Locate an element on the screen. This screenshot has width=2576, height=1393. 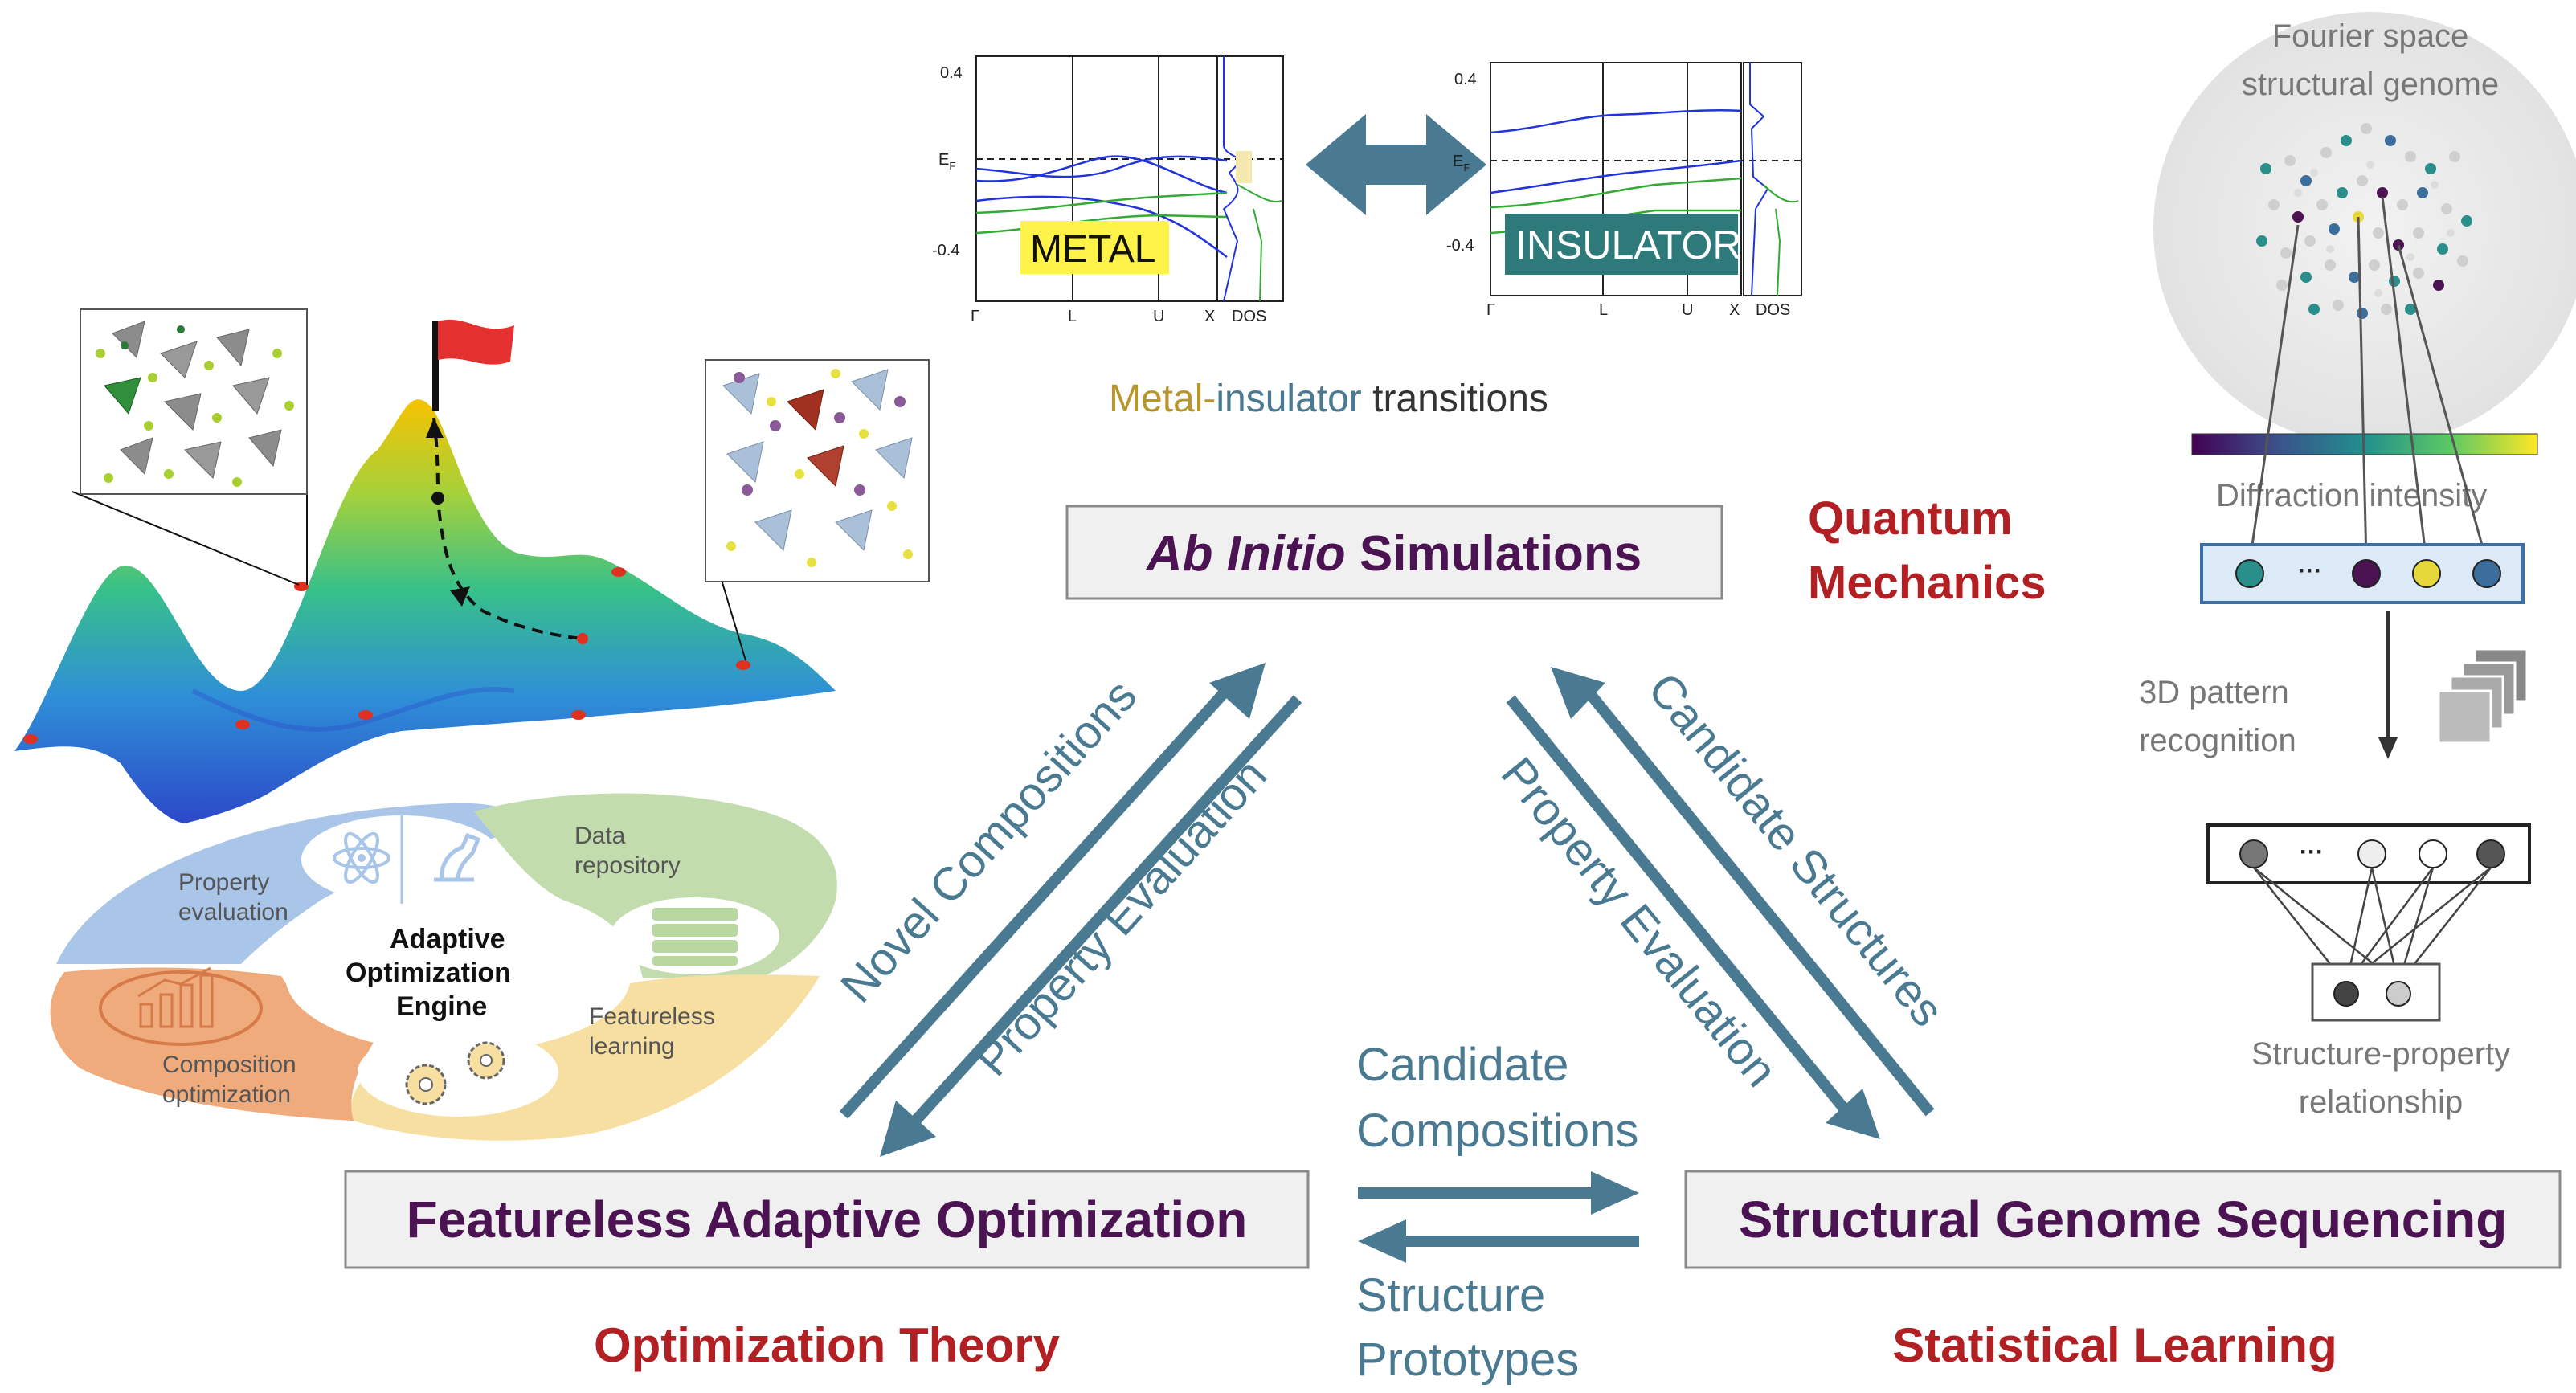
insulator-tag is located at coordinates (1622, 244).